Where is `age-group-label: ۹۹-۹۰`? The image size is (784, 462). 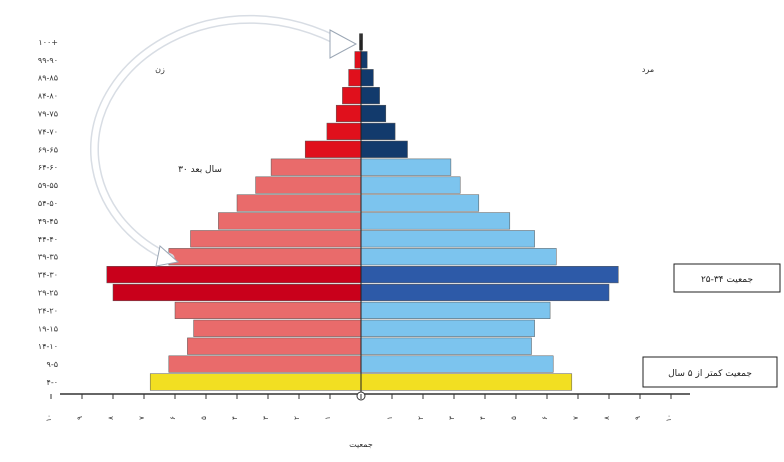 age-group-label: ۹۹-۹۰ is located at coordinates (48, 60).